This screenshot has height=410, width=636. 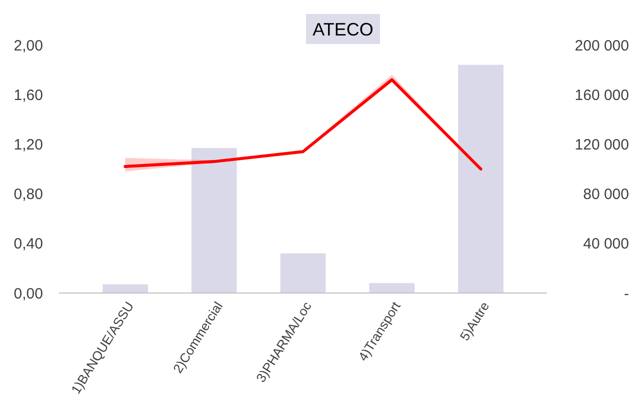 I want to click on y-tick-label: 1,20, so click(x=28, y=145).